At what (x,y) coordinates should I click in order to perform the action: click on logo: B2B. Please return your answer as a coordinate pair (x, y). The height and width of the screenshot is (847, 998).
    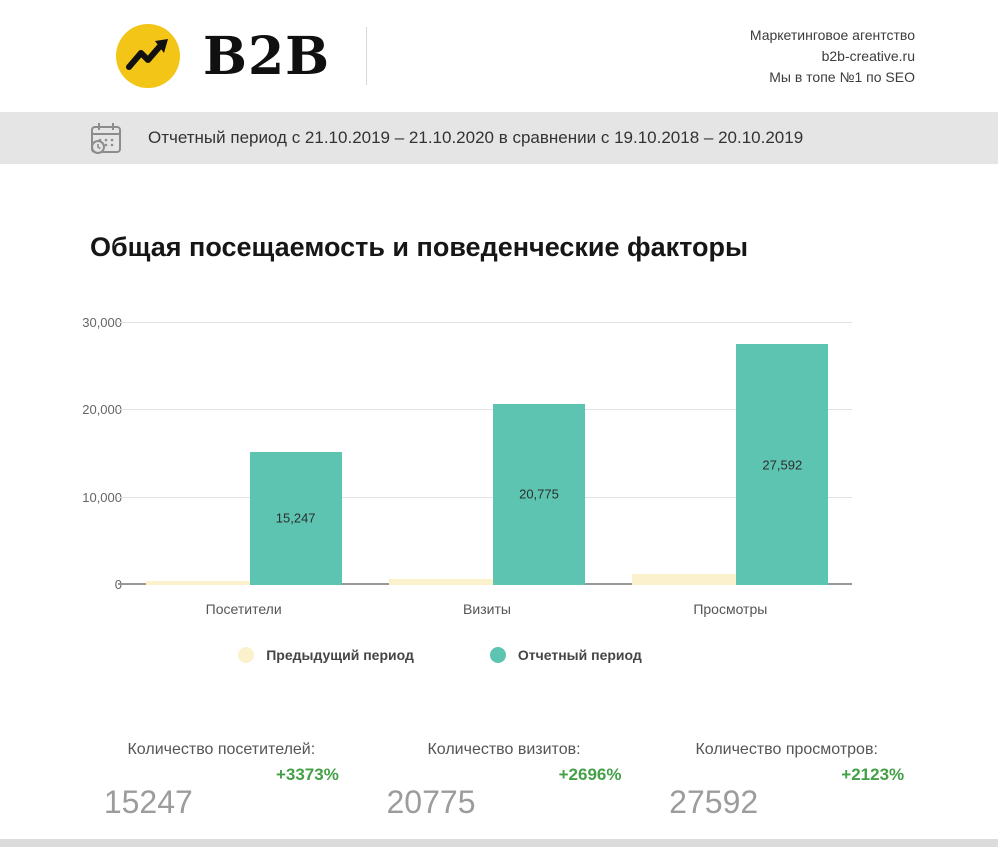
    Looking at the image, I should click on (241, 56).